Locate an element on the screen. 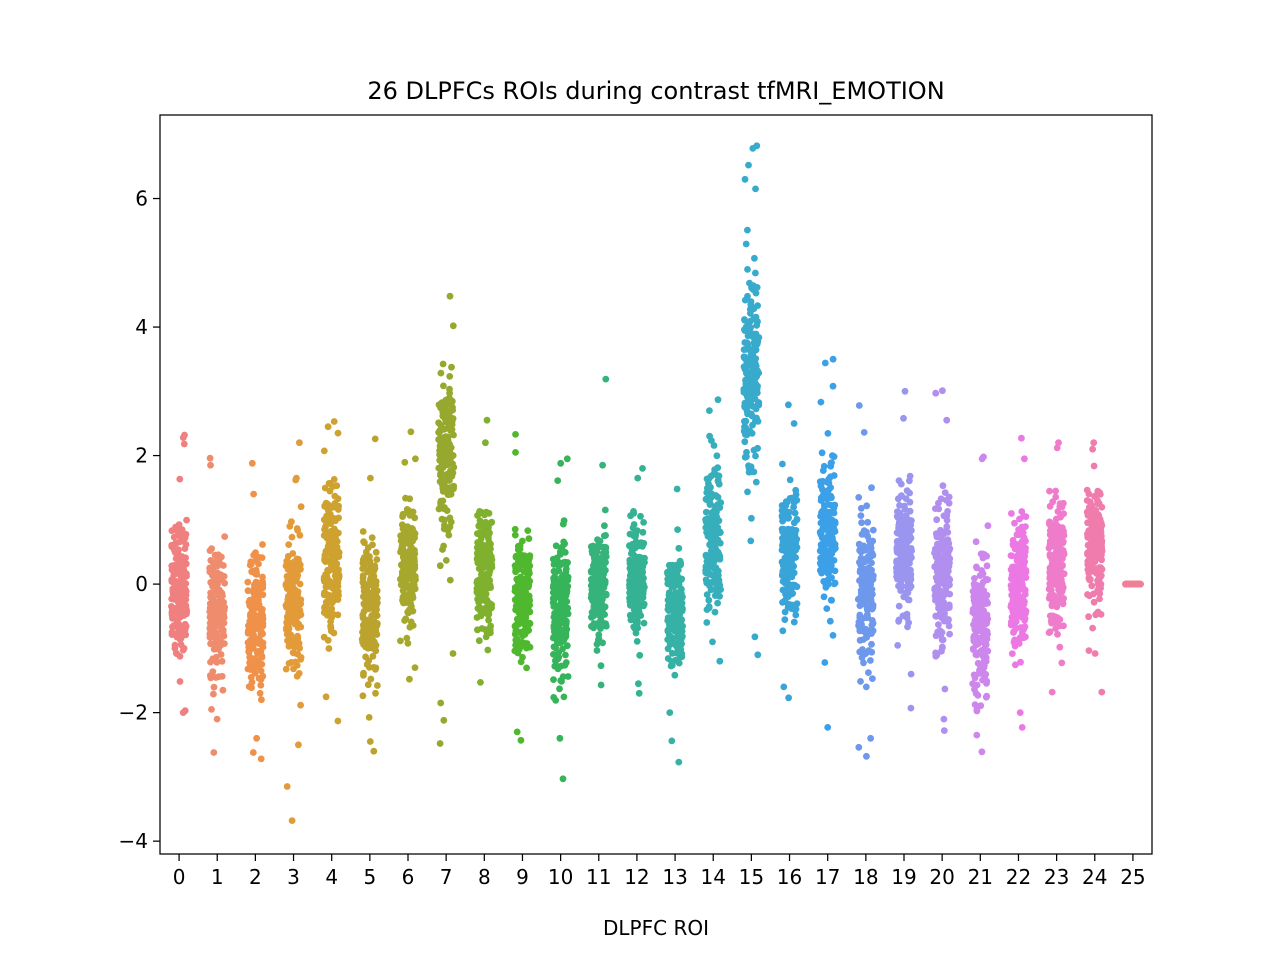  x-tick-label: 18 is located at coordinates (865, 877).